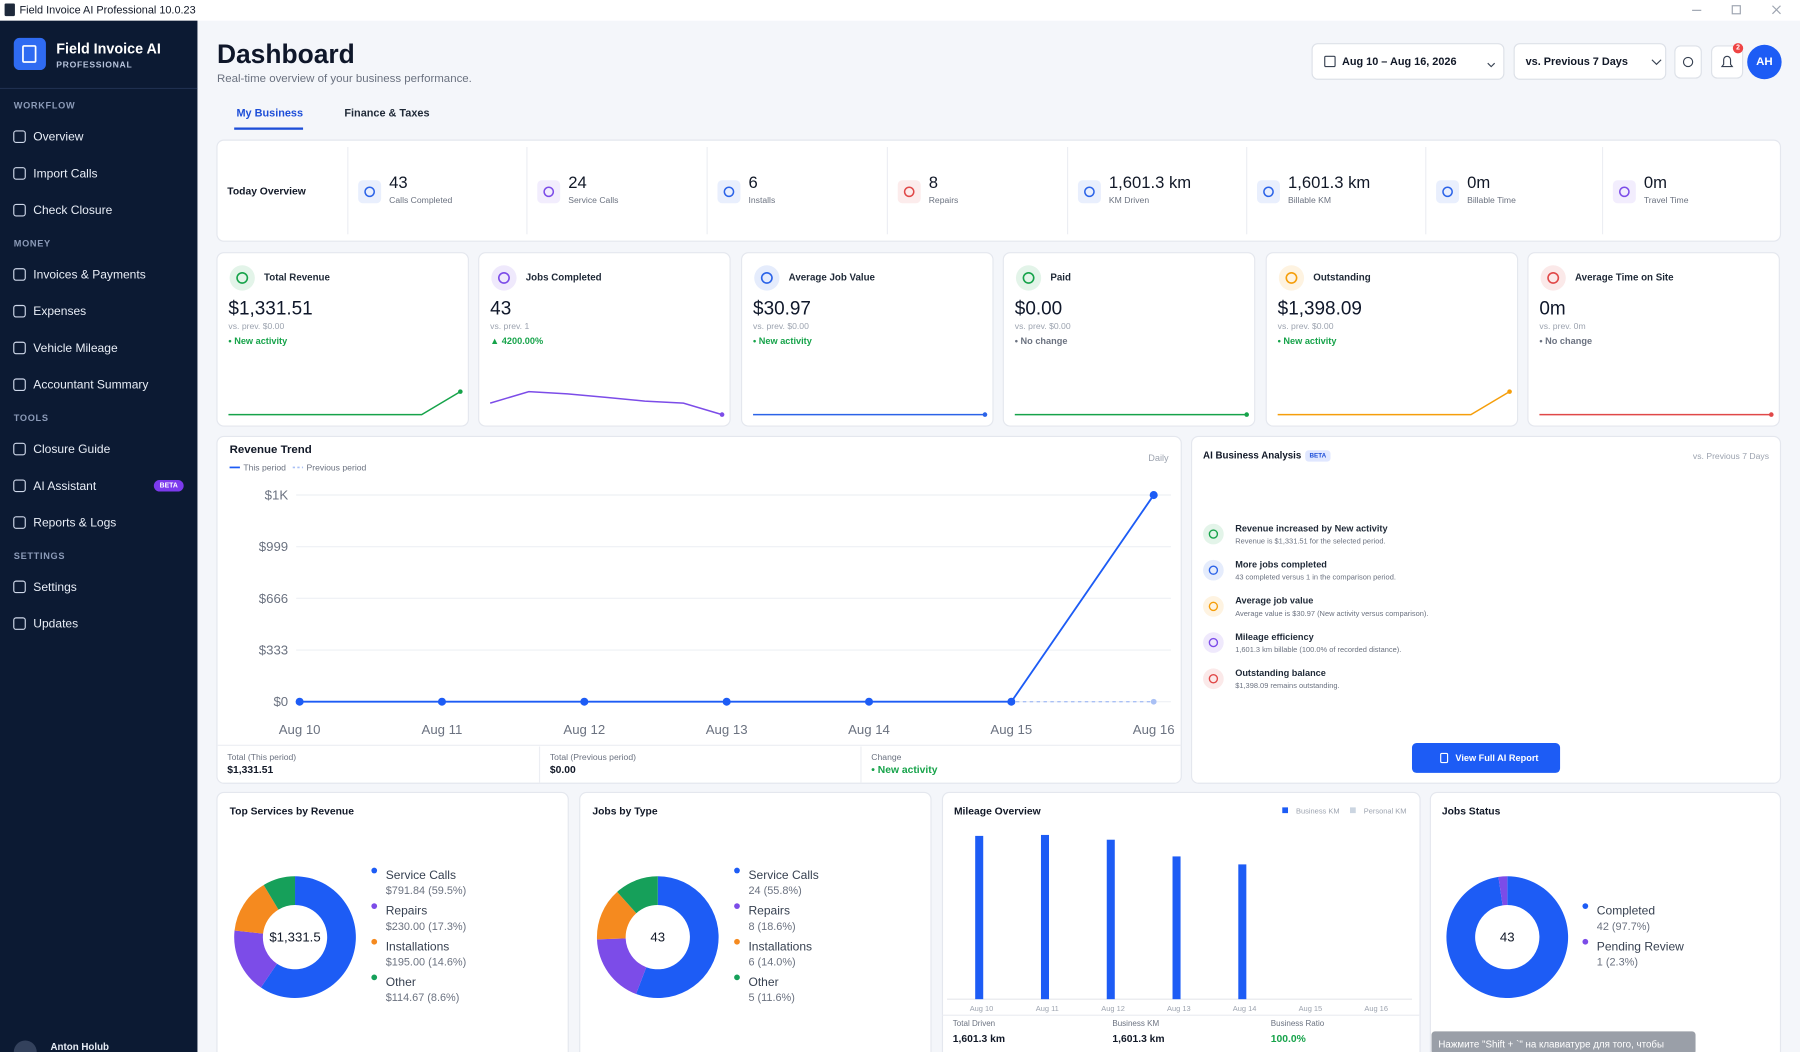  What do you see at coordinates (337, 467) in the screenshot?
I see `legend-entry: Previous period` at bounding box center [337, 467].